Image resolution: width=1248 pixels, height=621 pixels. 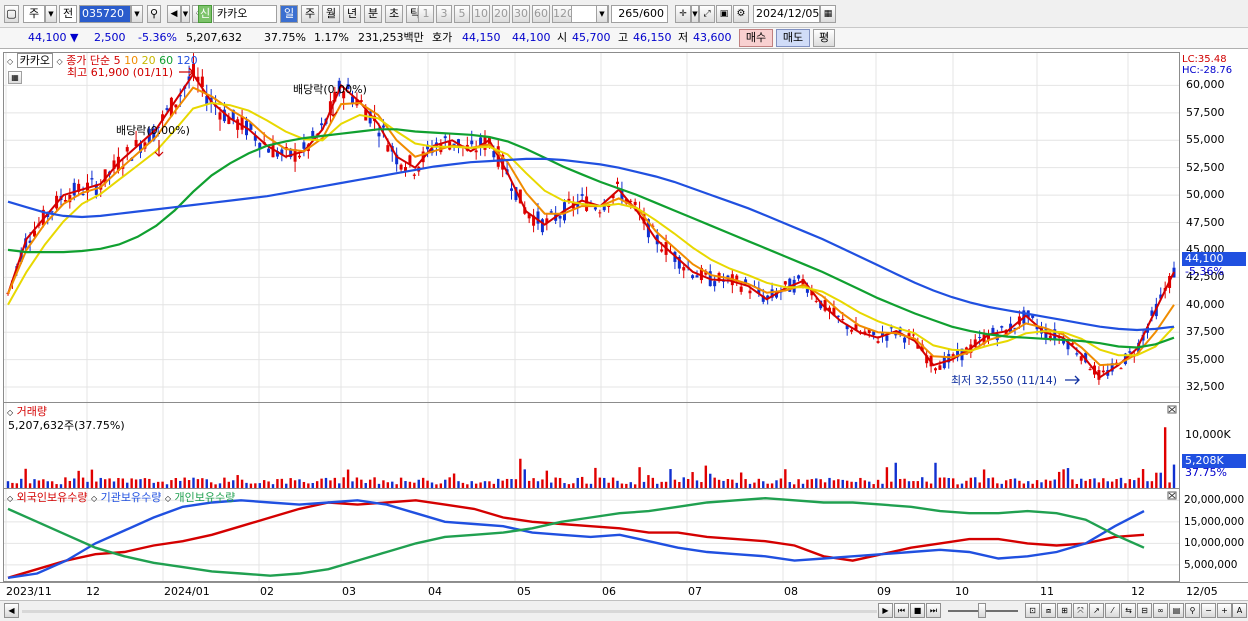 I want to click on candle-icon: ⧈, so click(x=1048, y=610).